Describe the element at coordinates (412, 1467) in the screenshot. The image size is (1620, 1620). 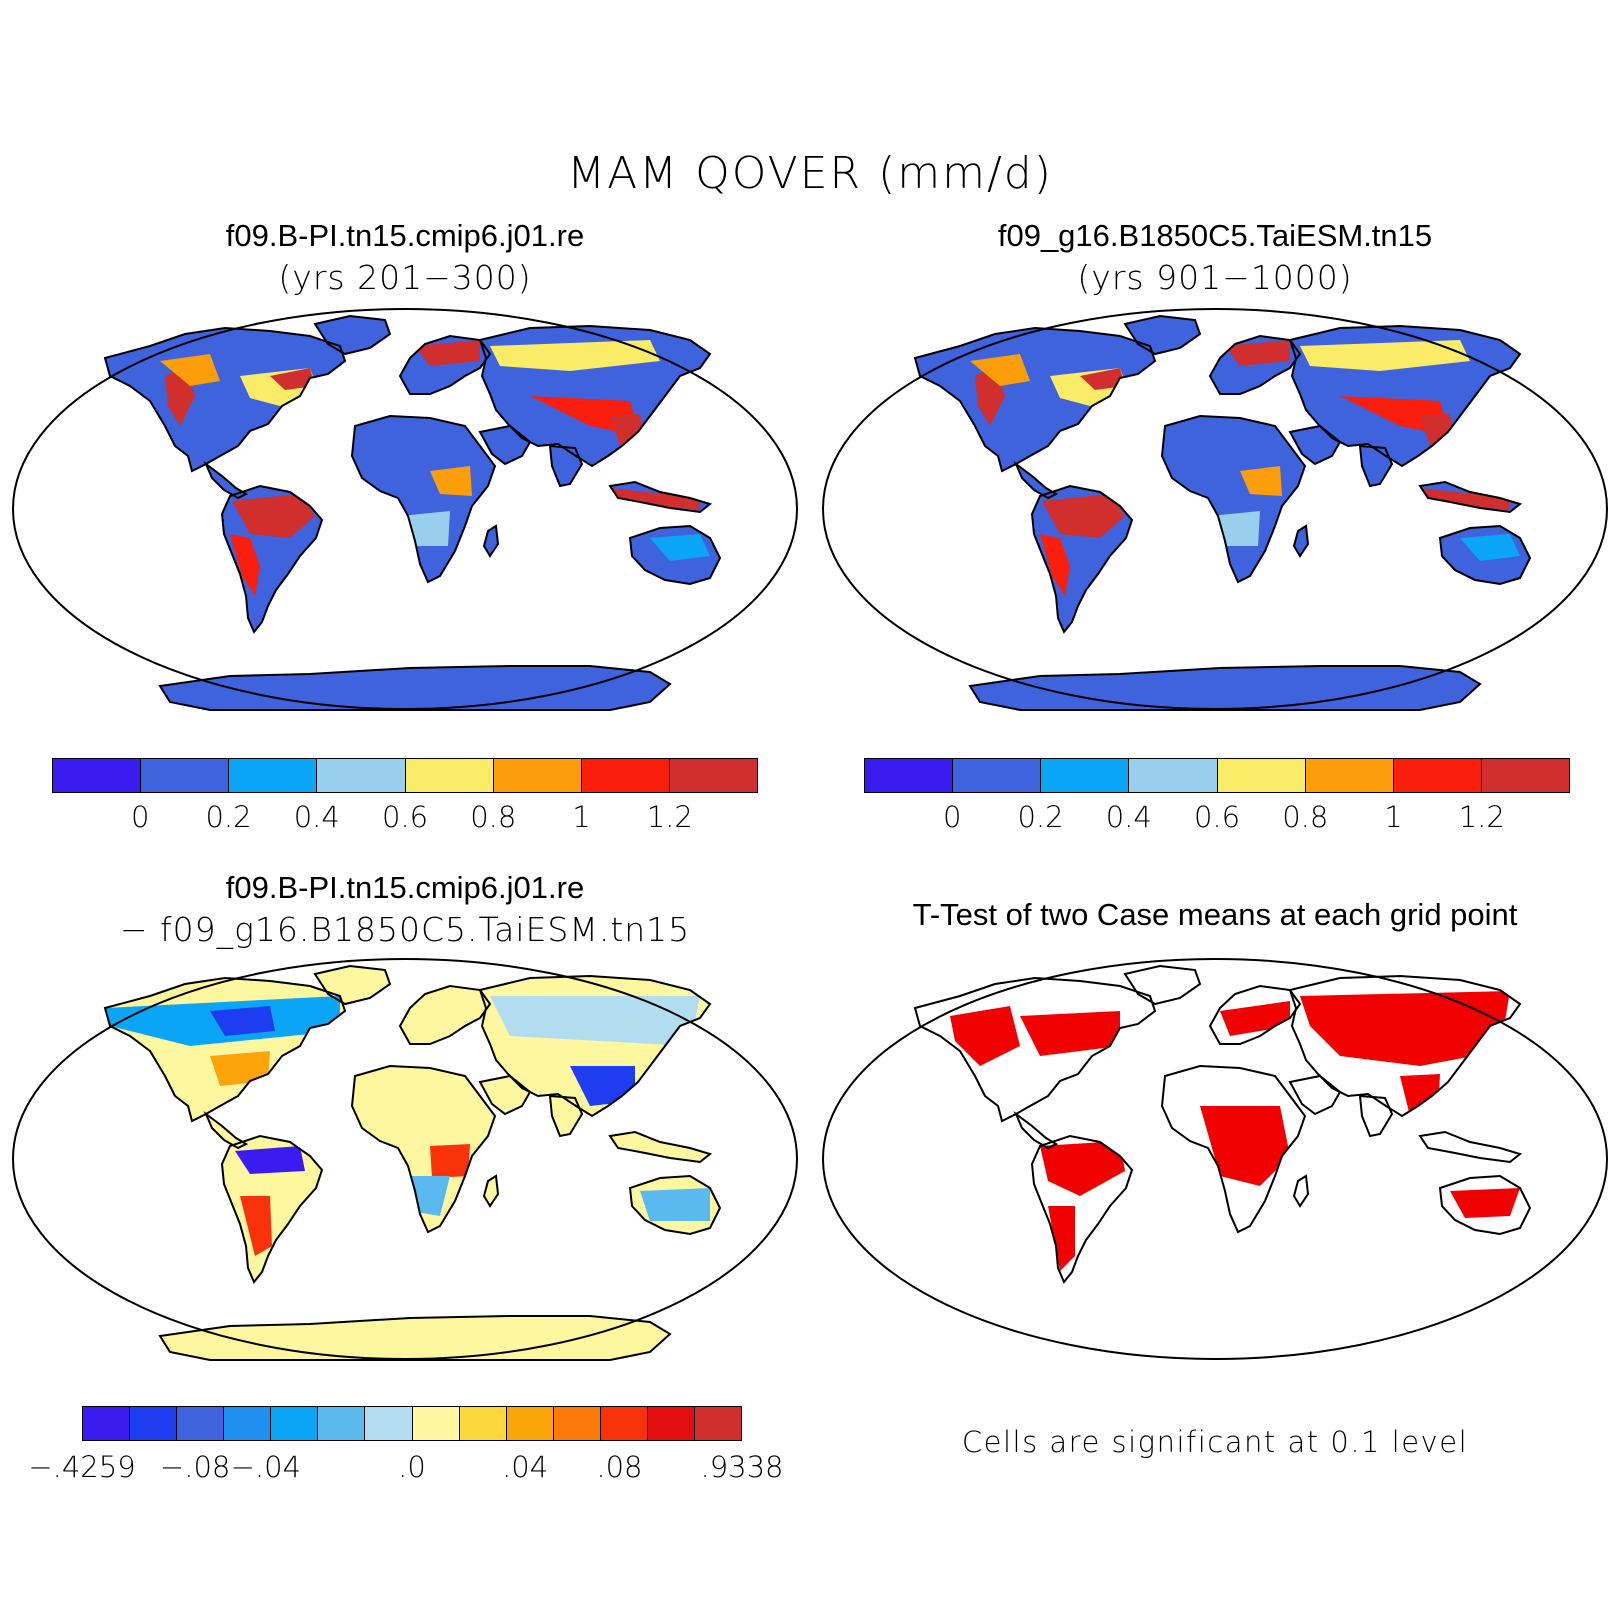
I see `colorbar-tick-label: .0` at that location.